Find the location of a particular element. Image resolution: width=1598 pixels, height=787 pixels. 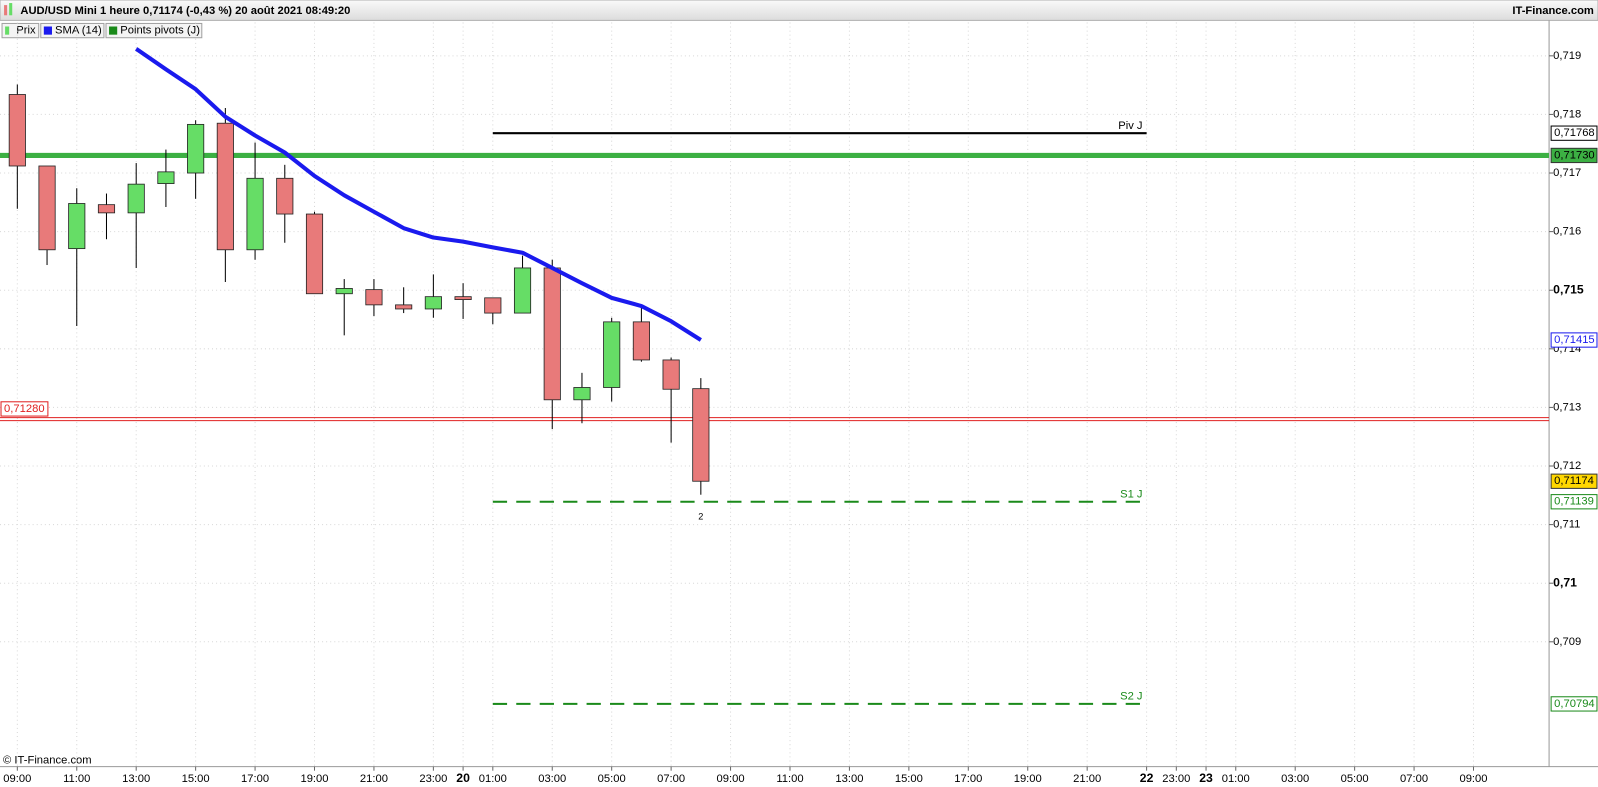

y-tick-label: 0,709 is located at coordinates (1567, 642).